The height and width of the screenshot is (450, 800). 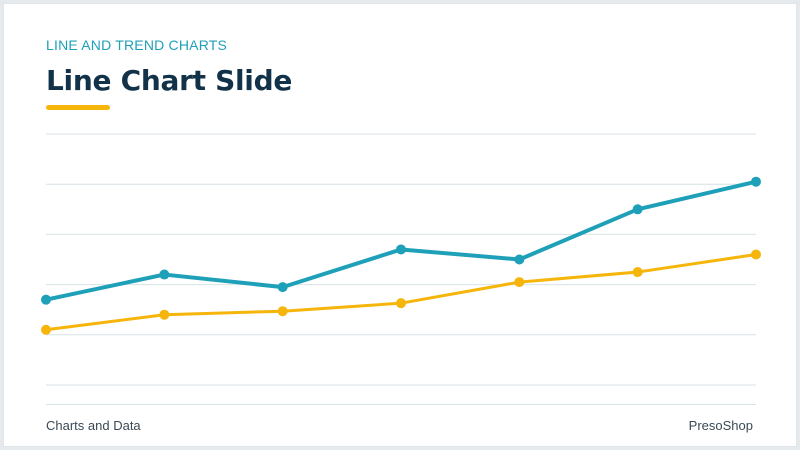 I want to click on footer-brand: PresoShop, so click(x=720, y=425).